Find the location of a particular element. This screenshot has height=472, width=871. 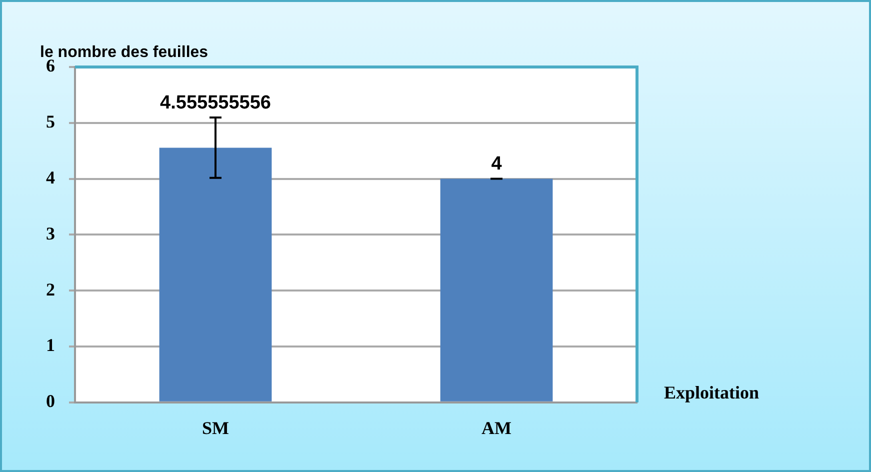

data-label: 4 is located at coordinates (496, 164).